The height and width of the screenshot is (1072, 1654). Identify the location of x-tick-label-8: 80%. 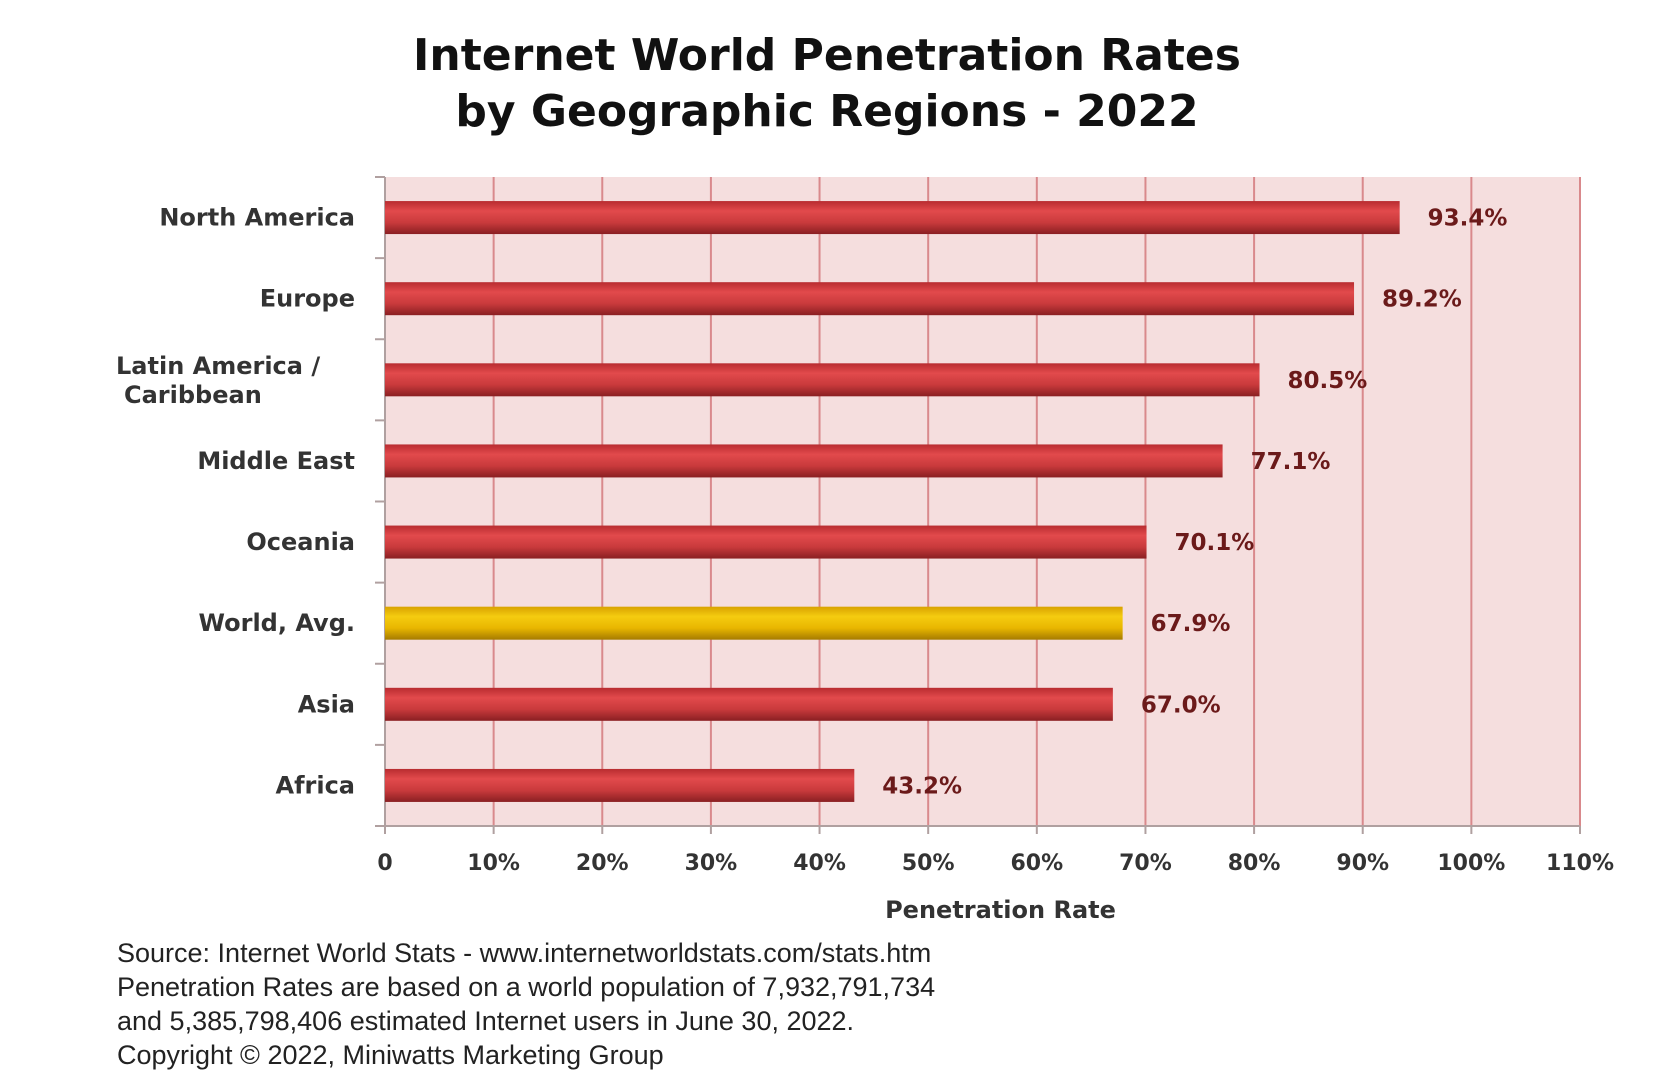
(1254, 863).